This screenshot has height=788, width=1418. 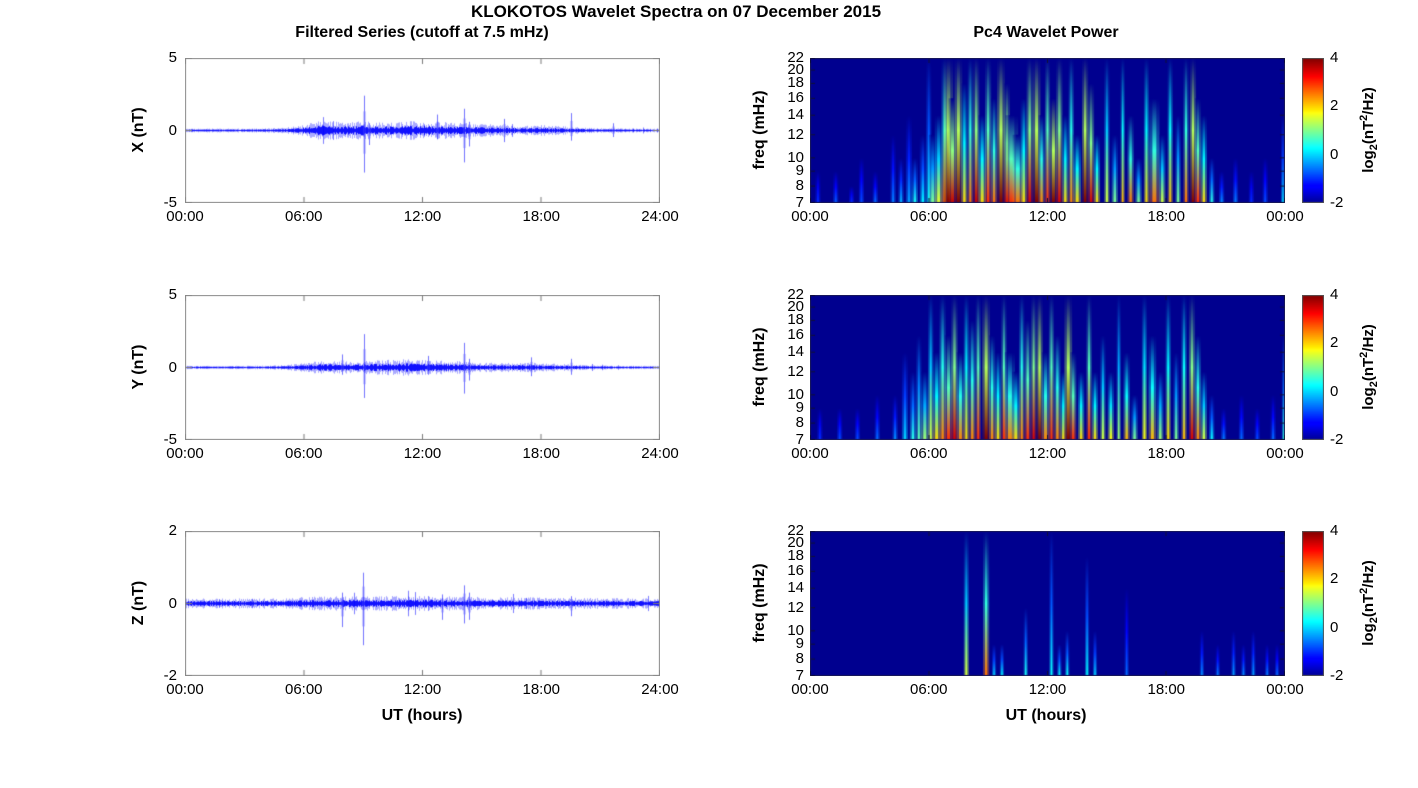 I want to click on tick-label: -5, so click(x=170, y=202).